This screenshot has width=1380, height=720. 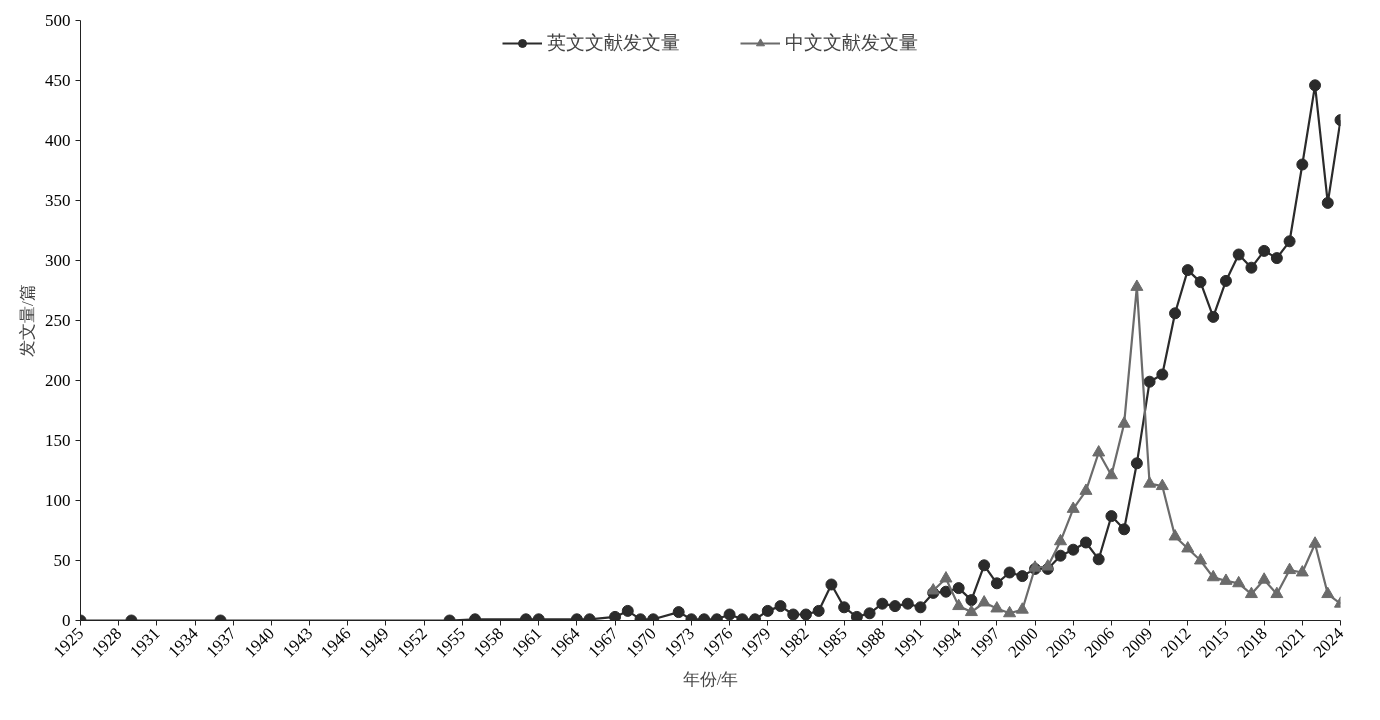 What do you see at coordinates (58, 380) in the screenshot?
I see `y-tick-label: 200` at bounding box center [58, 380].